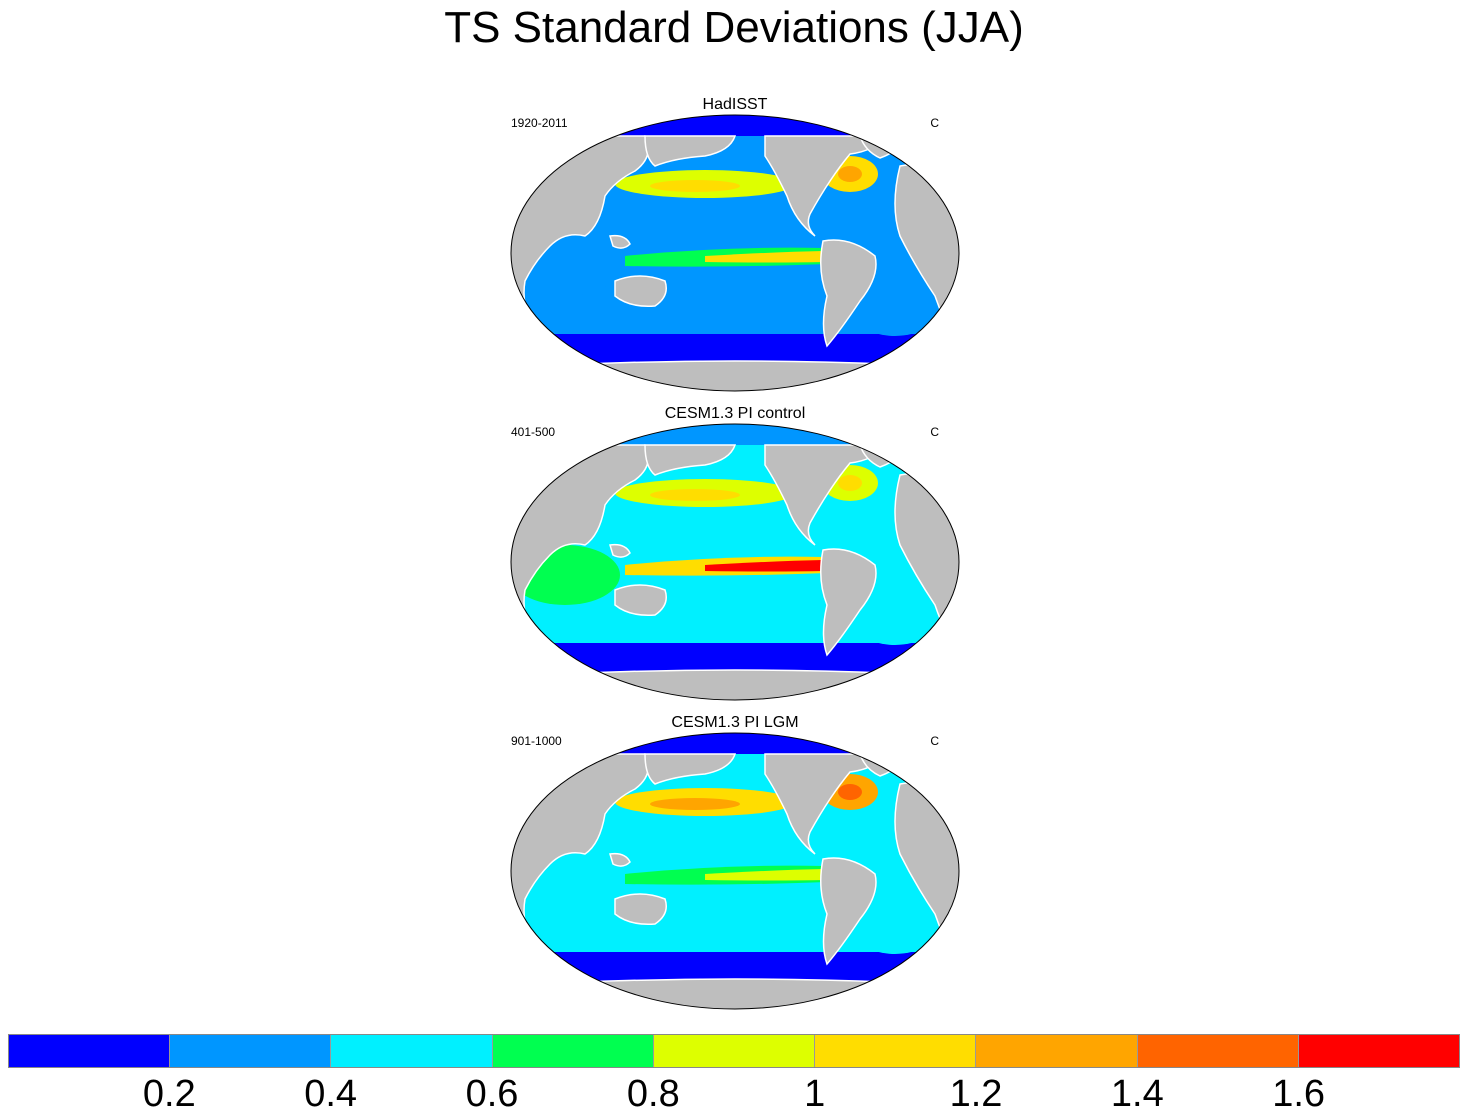  I want to click on colorbar-tick-label: 0.8, so click(653, 1094).